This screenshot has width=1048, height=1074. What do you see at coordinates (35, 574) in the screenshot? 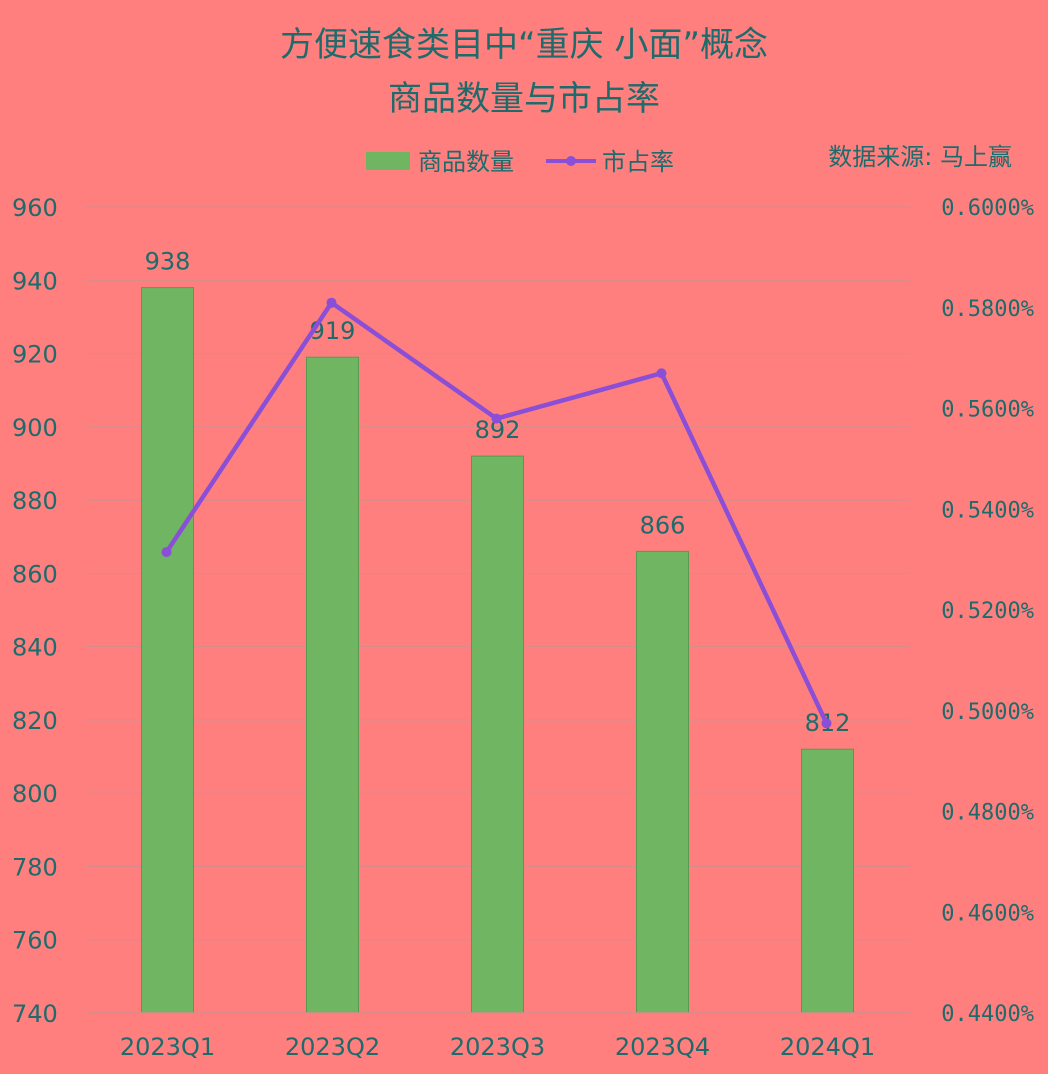
I see `left-tick-label: 860` at bounding box center [35, 574].